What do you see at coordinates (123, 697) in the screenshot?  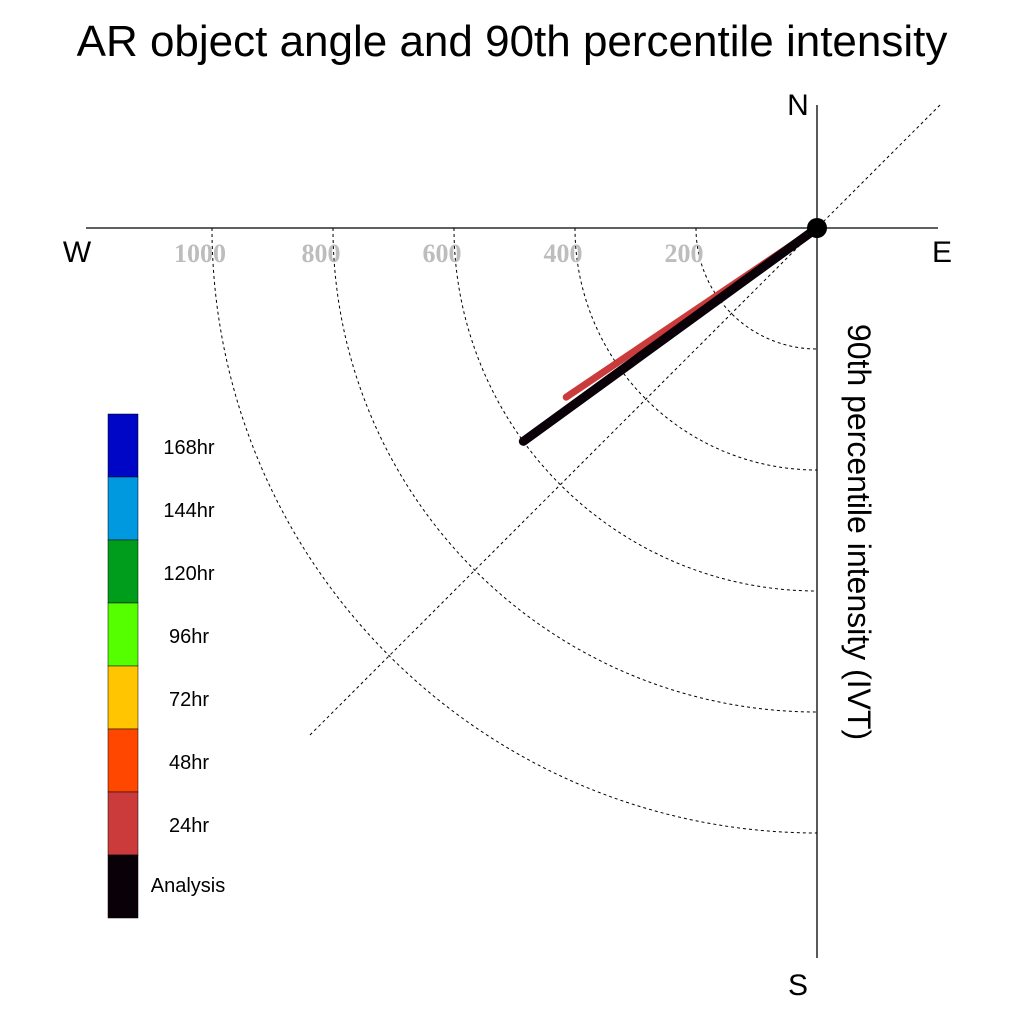 I see `legend-swatch-72hr` at bounding box center [123, 697].